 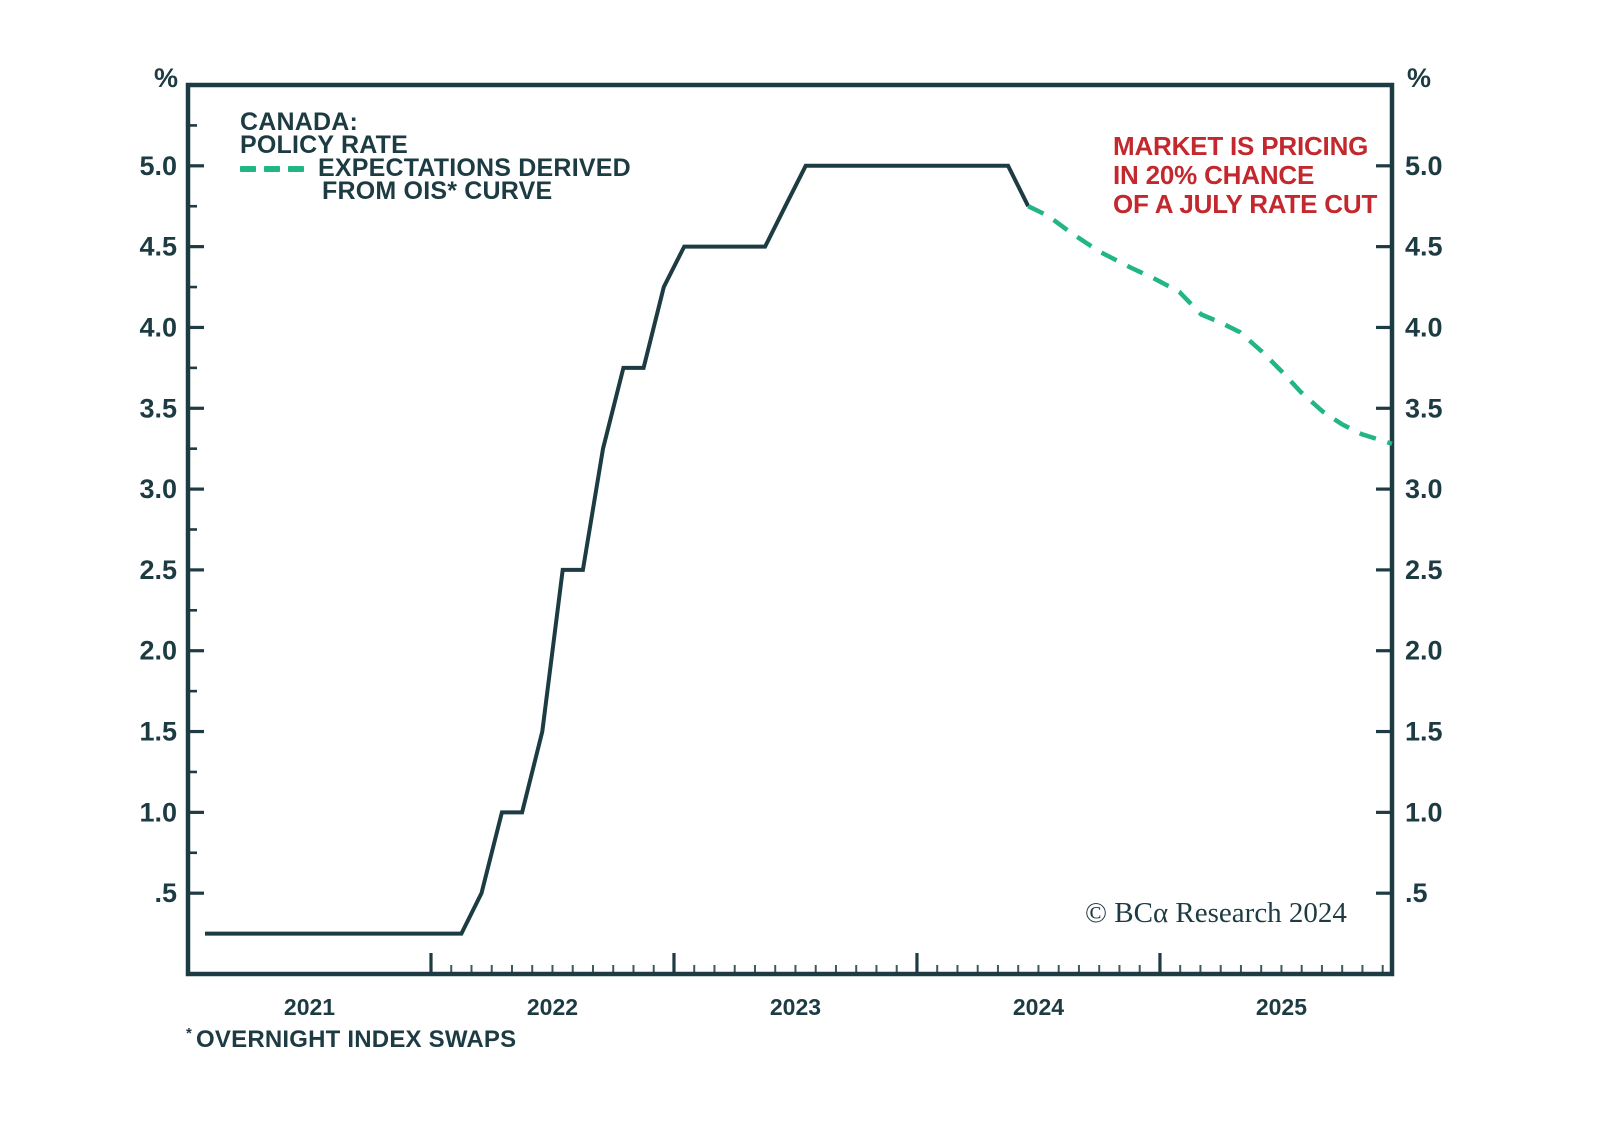 What do you see at coordinates (158, 570) in the screenshot?
I see `y-axis-tick-label-left: 2.5` at bounding box center [158, 570].